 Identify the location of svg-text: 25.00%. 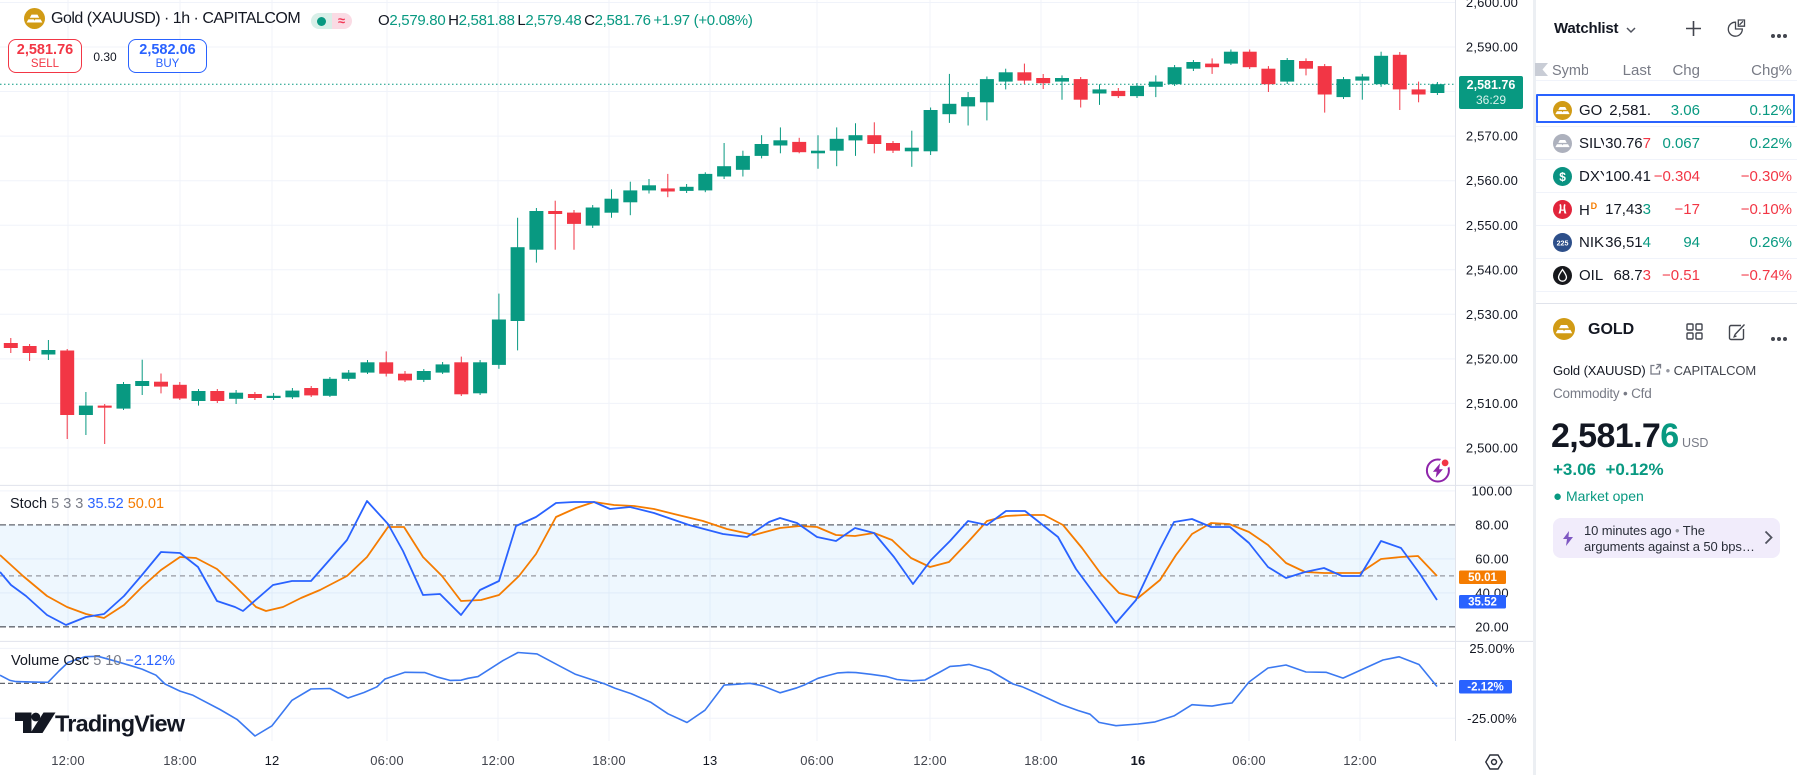
(1492, 648).